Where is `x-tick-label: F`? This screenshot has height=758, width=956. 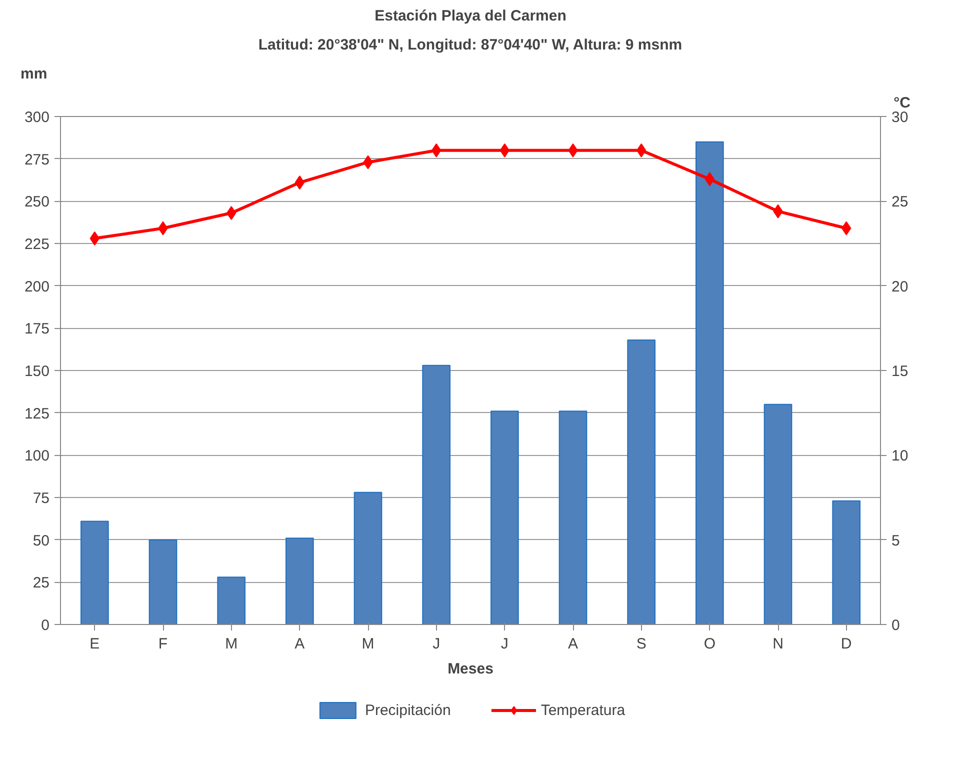 x-tick-label: F is located at coordinates (163, 644).